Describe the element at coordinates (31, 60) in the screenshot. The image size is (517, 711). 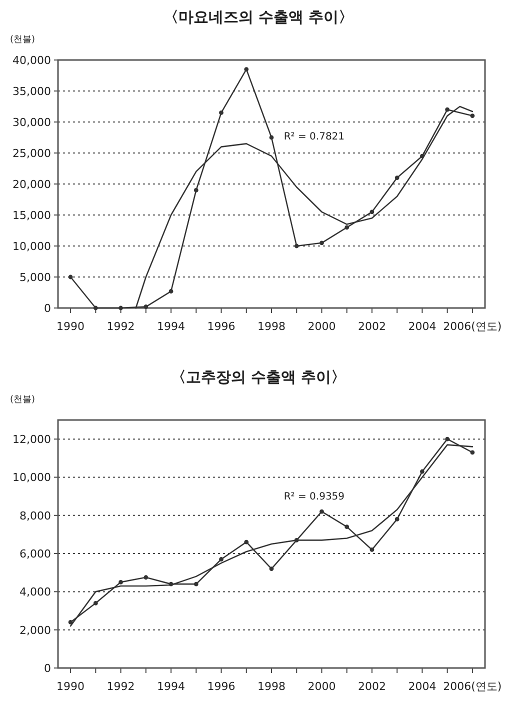
I see `y-tick-label: 40,000` at that location.